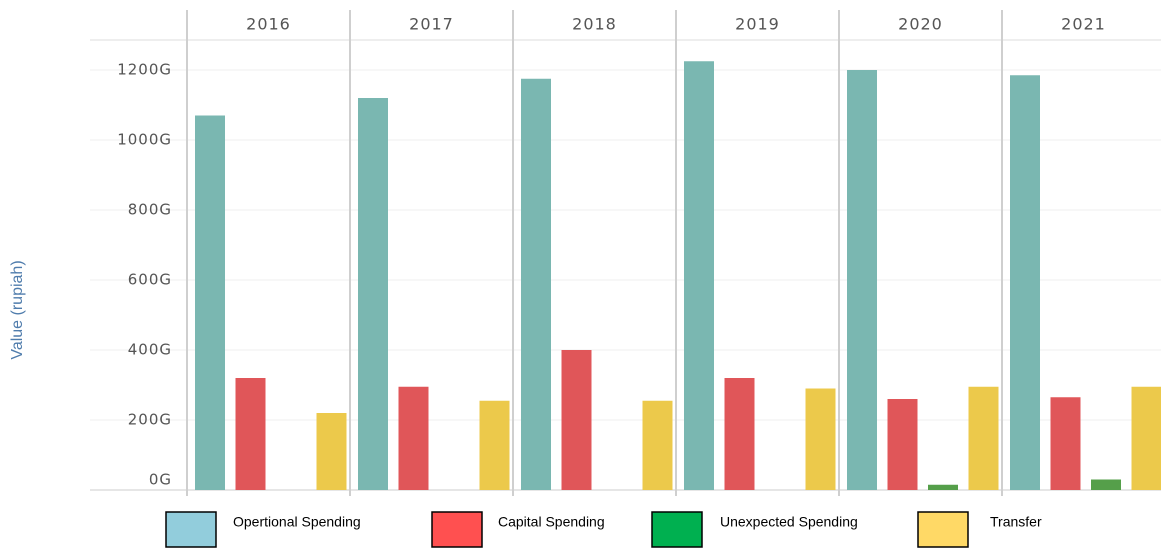  What do you see at coordinates (1083, 24) in the screenshot?
I see `x-tick-label: 2021` at bounding box center [1083, 24].